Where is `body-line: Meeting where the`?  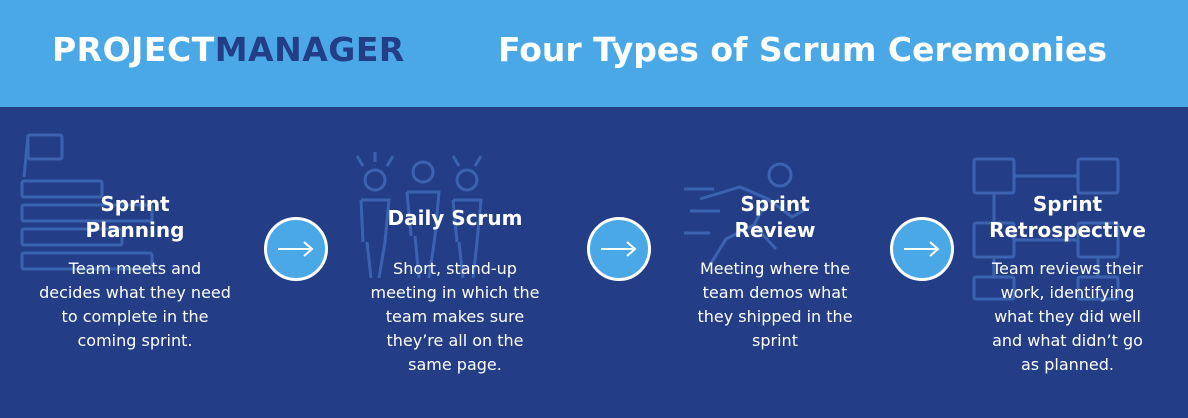
body-line: Meeting where the is located at coordinates (775, 268).